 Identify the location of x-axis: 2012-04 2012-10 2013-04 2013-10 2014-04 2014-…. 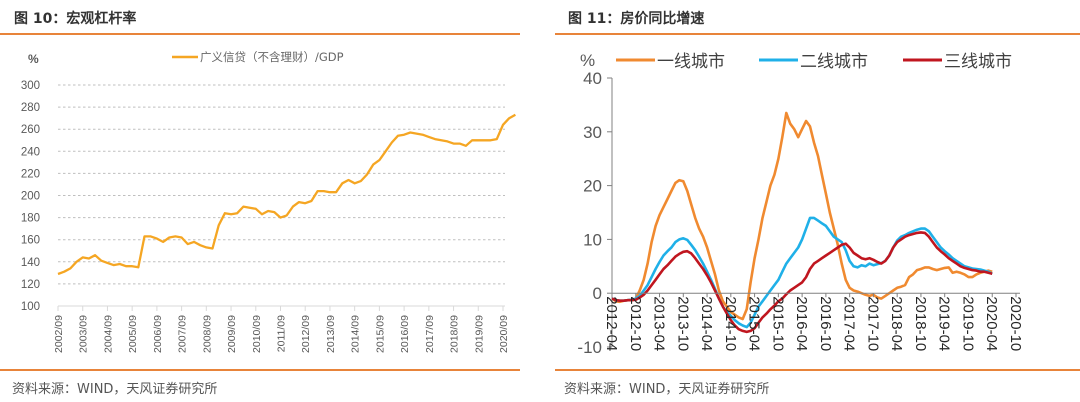
(813, 321).